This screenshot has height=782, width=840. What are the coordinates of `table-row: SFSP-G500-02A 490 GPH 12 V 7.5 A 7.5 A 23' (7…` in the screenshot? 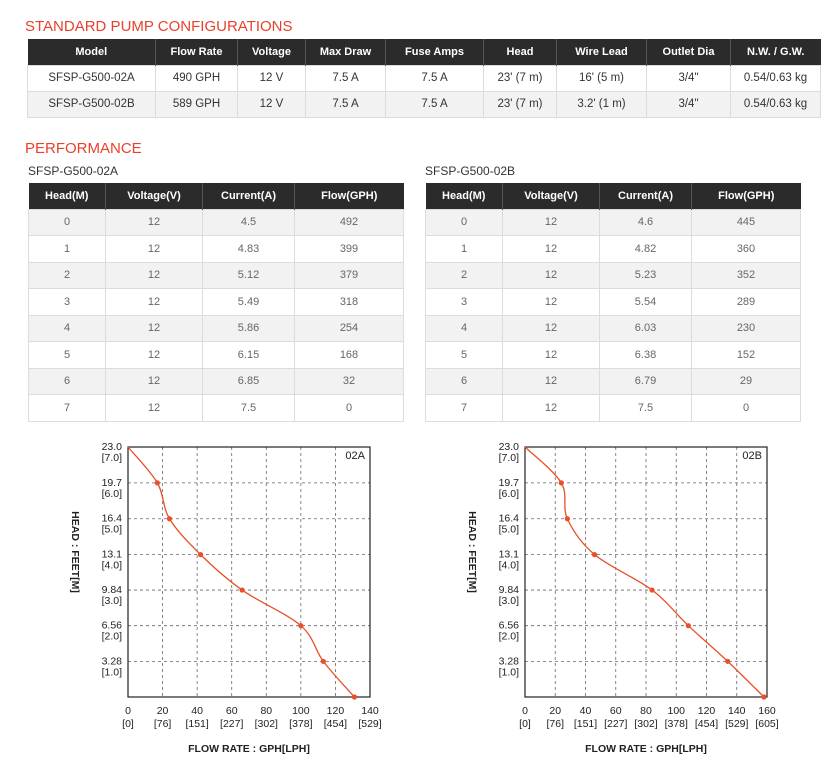 It's located at (424, 78).